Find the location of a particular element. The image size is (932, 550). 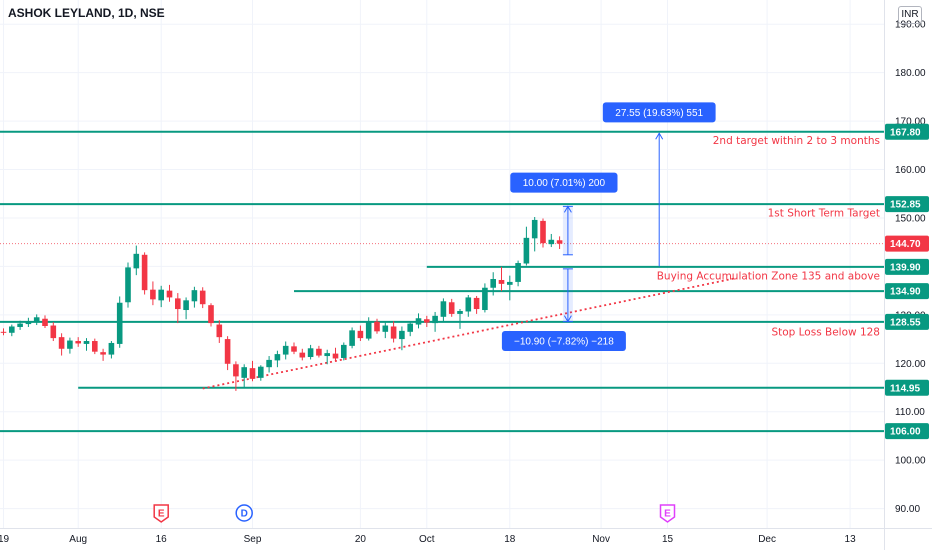

event-marker-letter: E is located at coordinates (161, 514).